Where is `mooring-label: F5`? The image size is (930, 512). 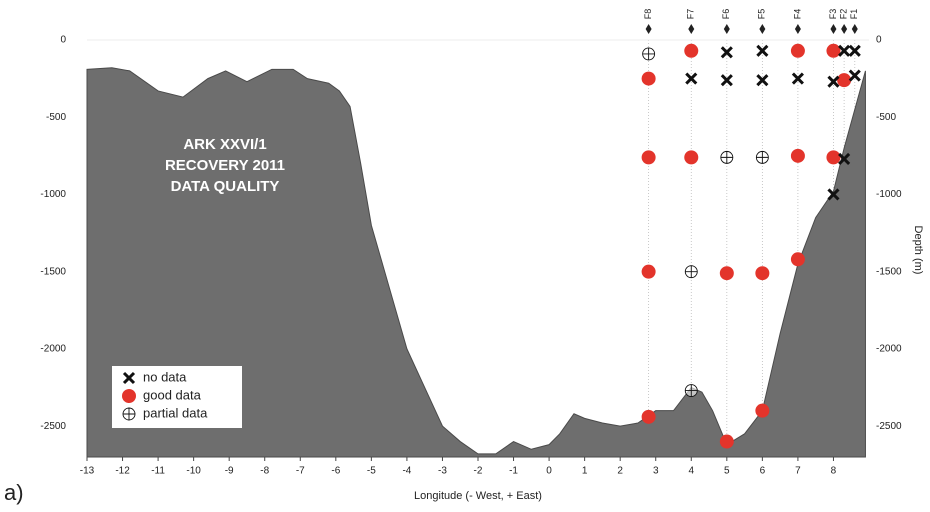 mooring-label: F5 is located at coordinates (762, 14).